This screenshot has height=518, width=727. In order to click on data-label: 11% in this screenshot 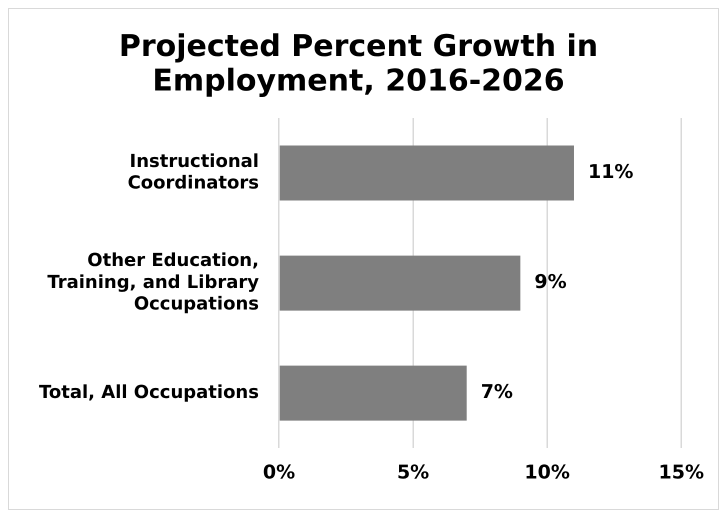, I will do `click(611, 171)`.